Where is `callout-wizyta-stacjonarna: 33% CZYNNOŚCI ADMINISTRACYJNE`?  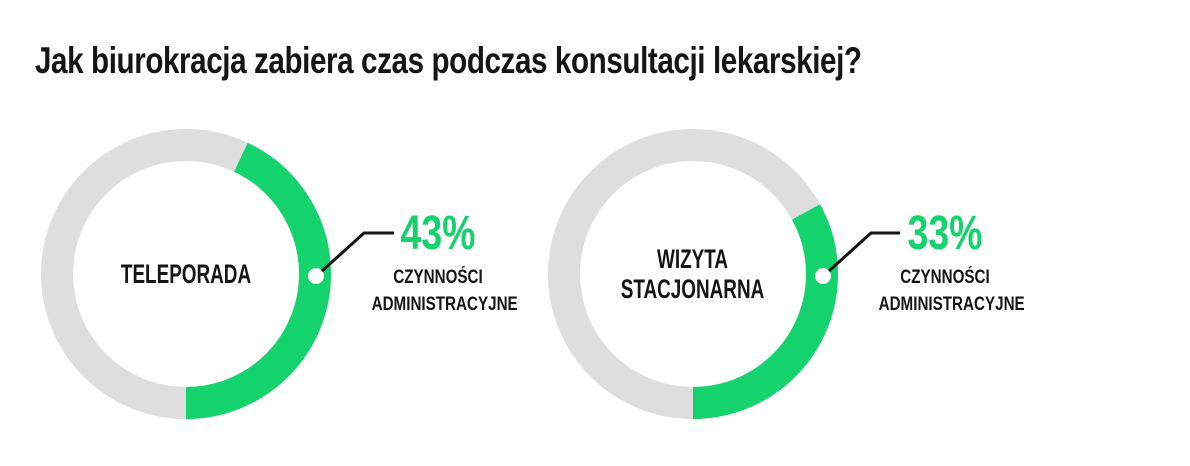 callout-wizyta-stacjonarna: 33% CZYNNOŚCI ADMINISTRACYJNE is located at coordinates (945, 263).